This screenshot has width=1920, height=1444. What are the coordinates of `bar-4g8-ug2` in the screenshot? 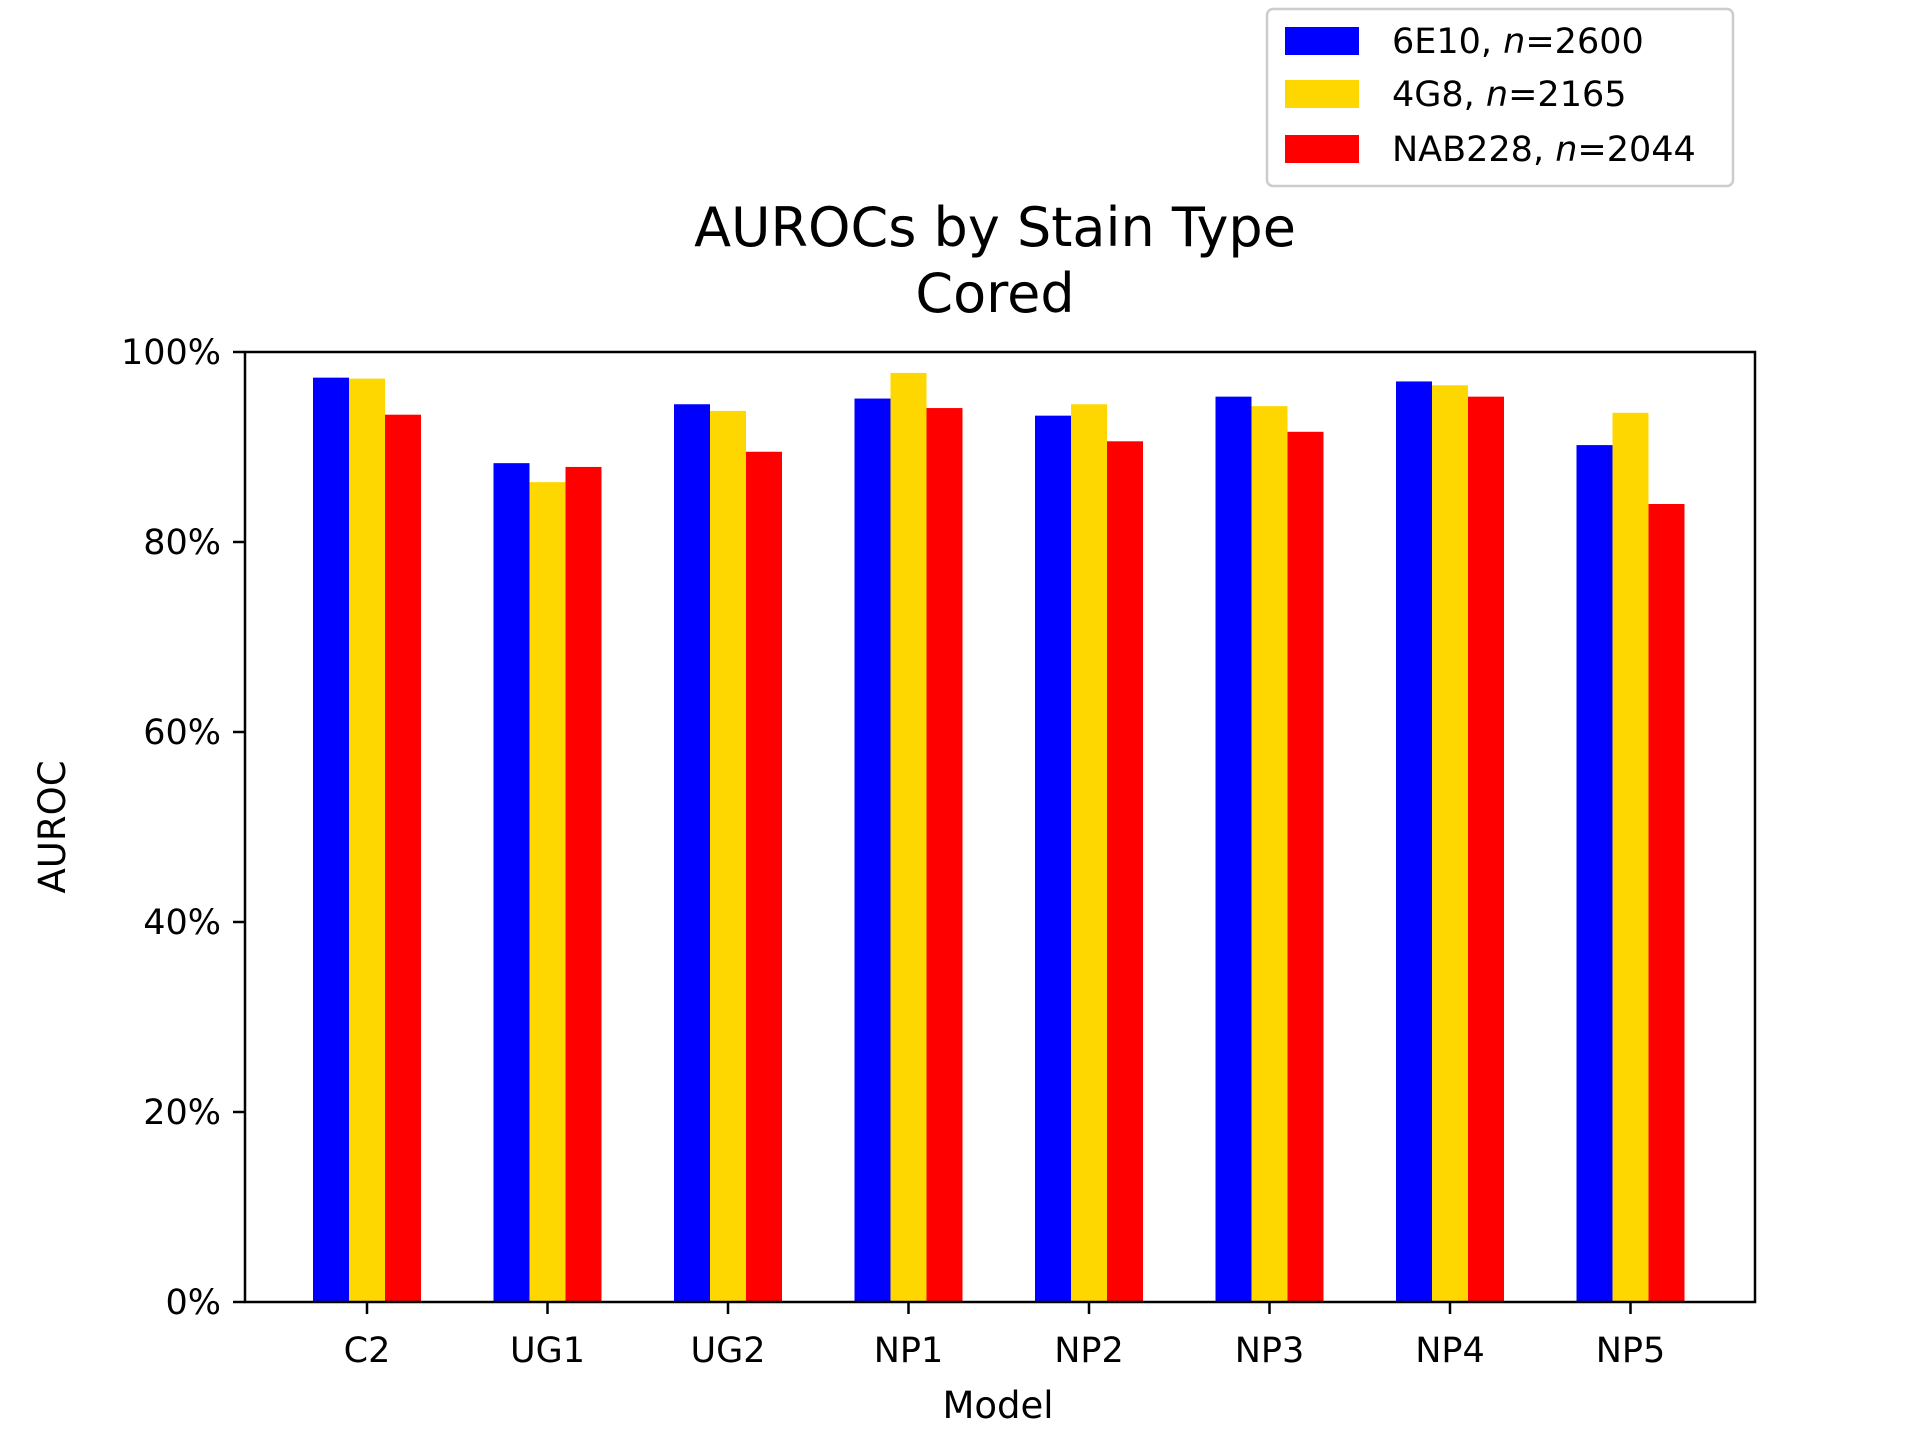 It's located at (728, 856).